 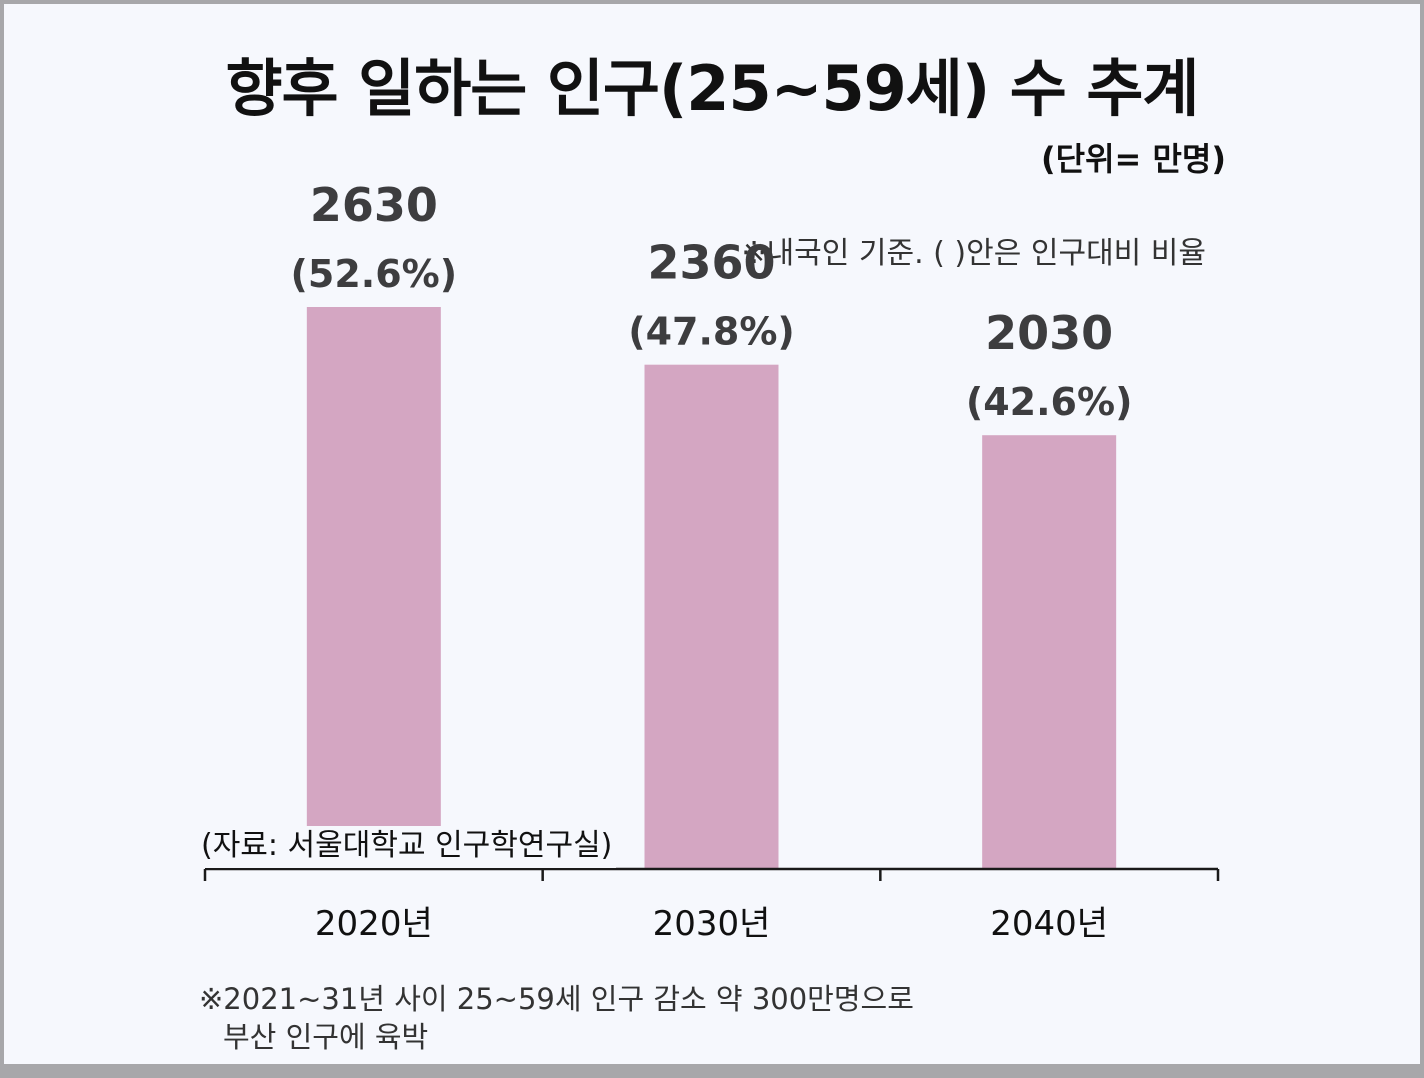 What do you see at coordinates (556, 999) in the screenshot?
I see `footnote-line-1: ※2021~31년 사이 25~59세 인구 감소 약 300만명으로` at bounding box center [556, 999].